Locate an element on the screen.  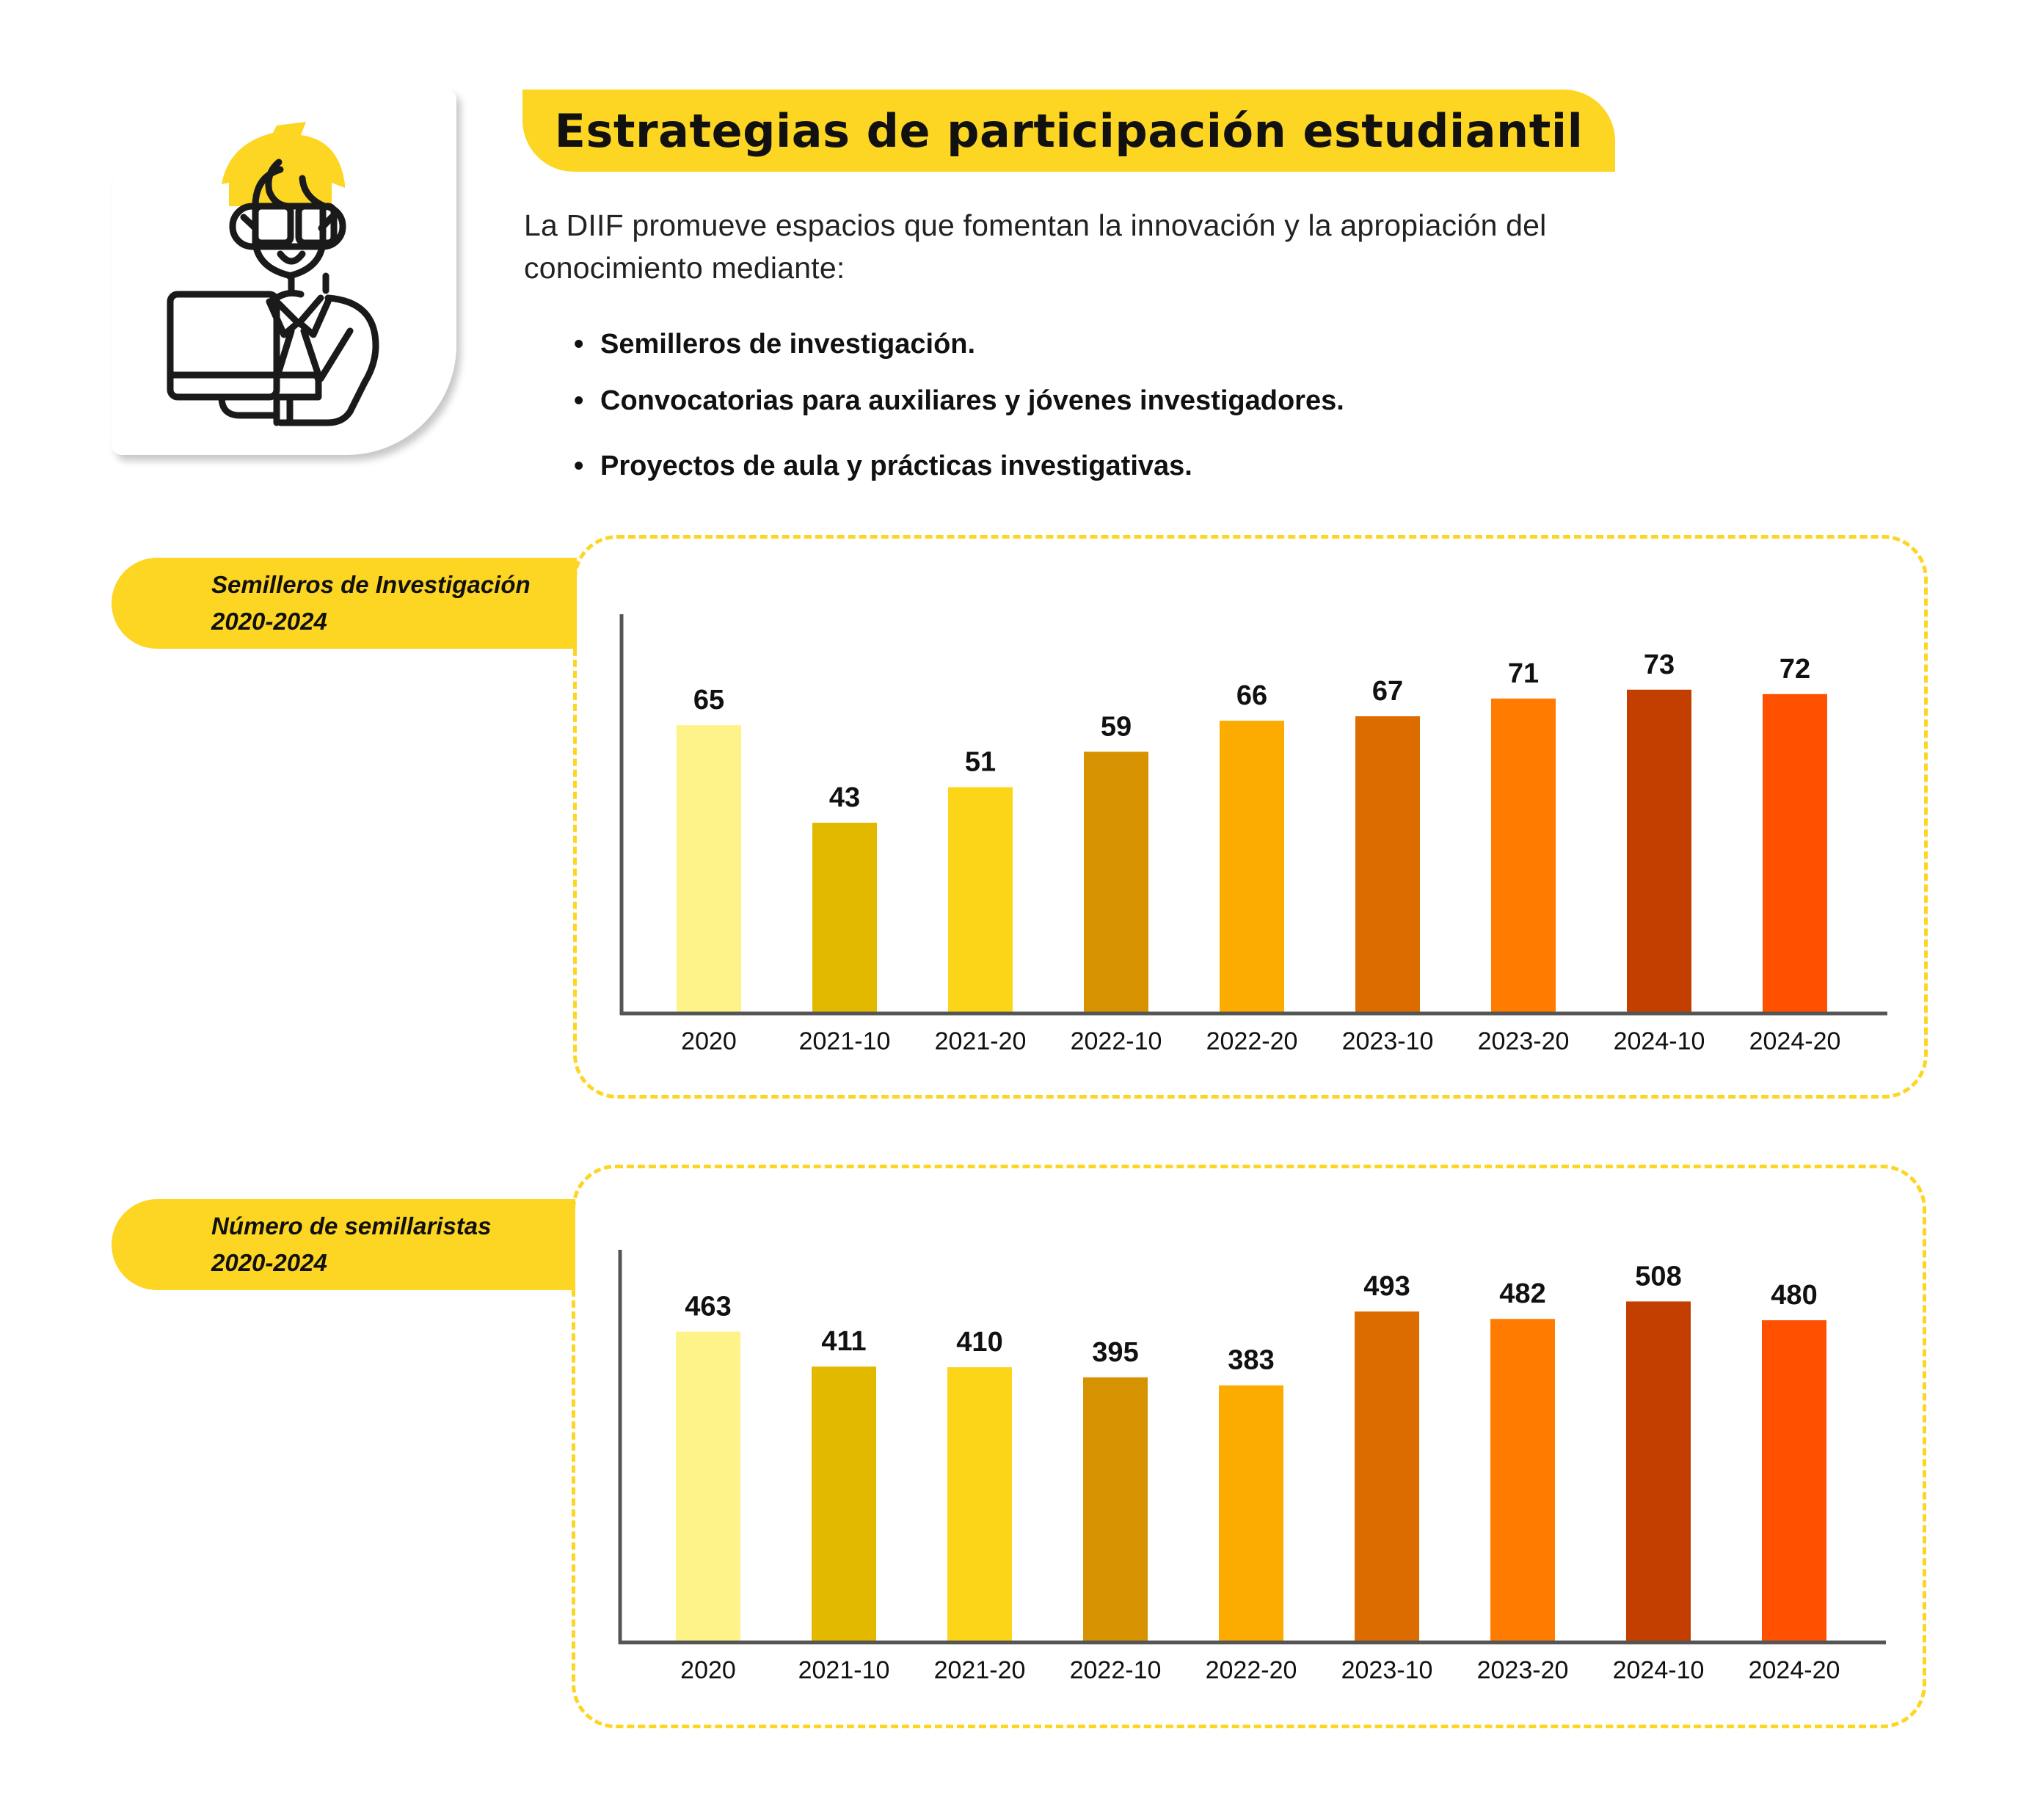
bar-value-label: 411 is located at coordinates (843, 1341).